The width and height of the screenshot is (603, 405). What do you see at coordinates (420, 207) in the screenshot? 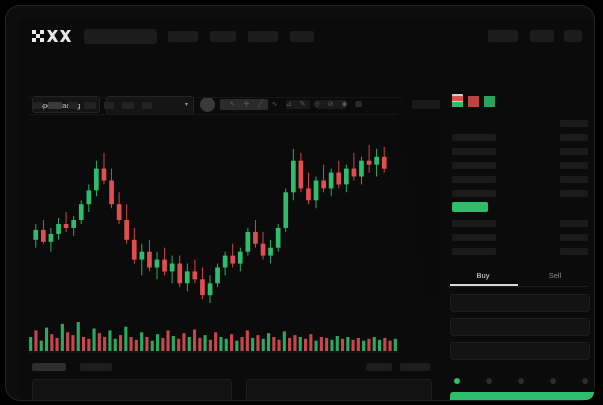
I see `foreground-occlusion` at bounding box center [420, 207].